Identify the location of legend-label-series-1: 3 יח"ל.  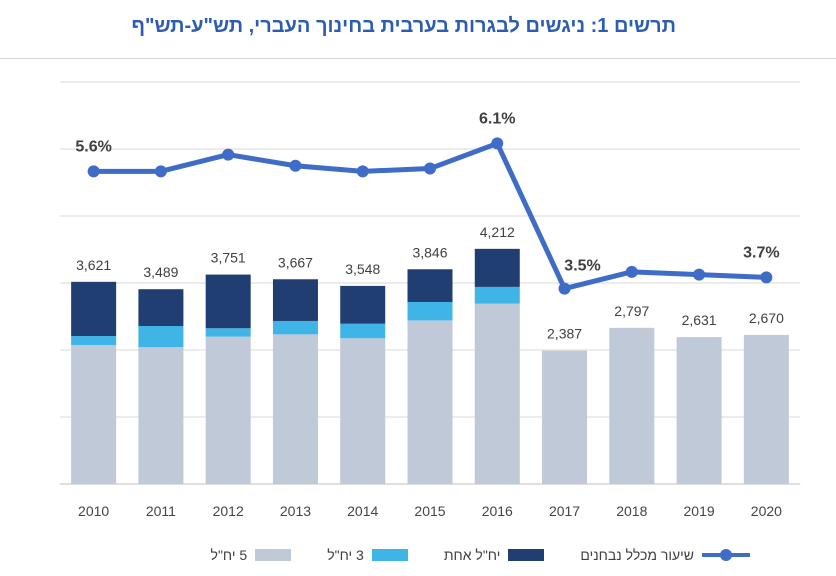
(345, 555).